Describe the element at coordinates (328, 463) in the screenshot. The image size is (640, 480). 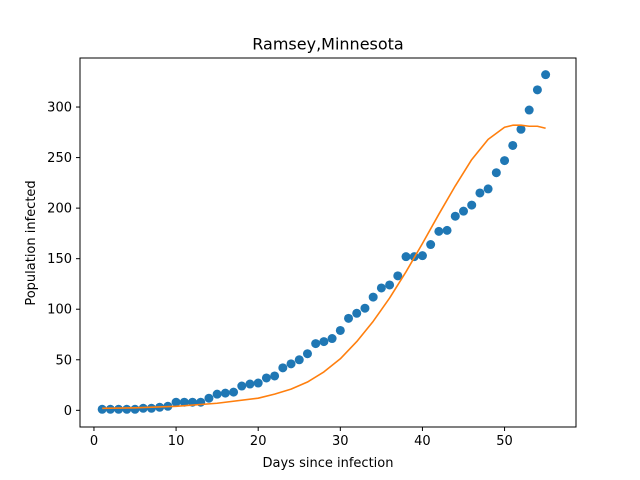
I see `x-axis-title: Days since infection` at that location.